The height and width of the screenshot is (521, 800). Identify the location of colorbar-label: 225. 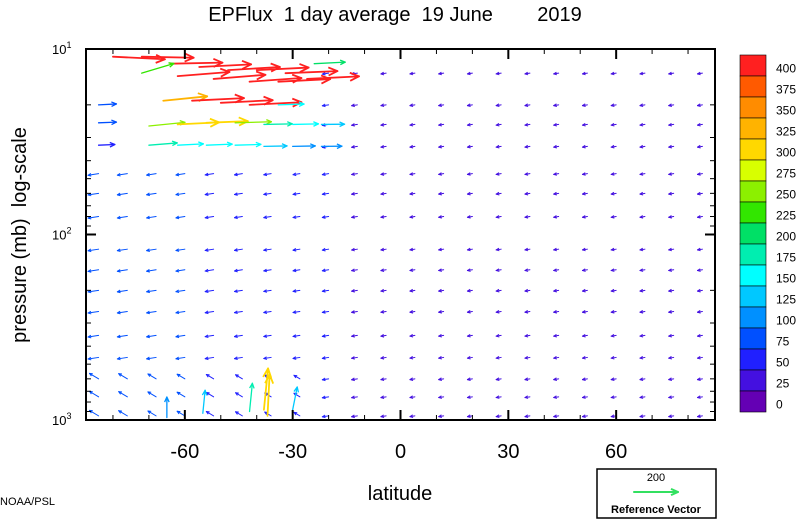
(786, 216).